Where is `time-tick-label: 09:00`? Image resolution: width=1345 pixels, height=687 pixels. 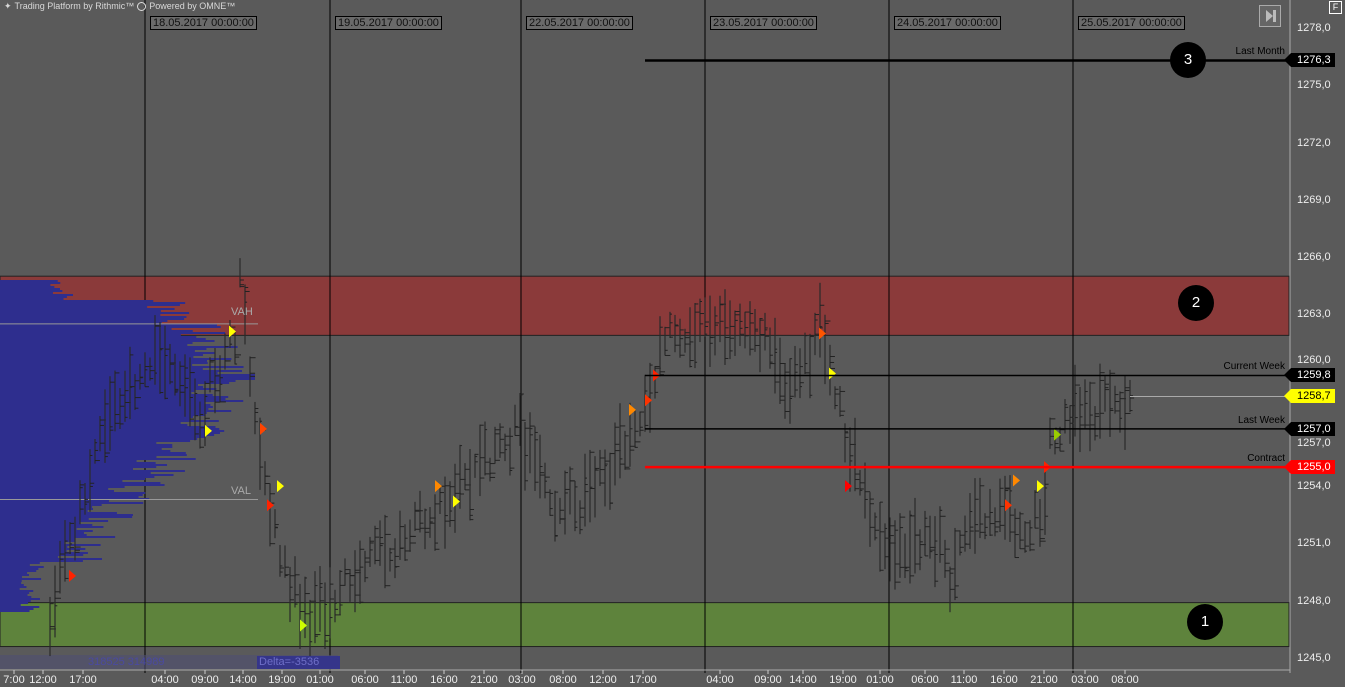 time-tick-label: 09:00 is located at coordinates (205, 680).